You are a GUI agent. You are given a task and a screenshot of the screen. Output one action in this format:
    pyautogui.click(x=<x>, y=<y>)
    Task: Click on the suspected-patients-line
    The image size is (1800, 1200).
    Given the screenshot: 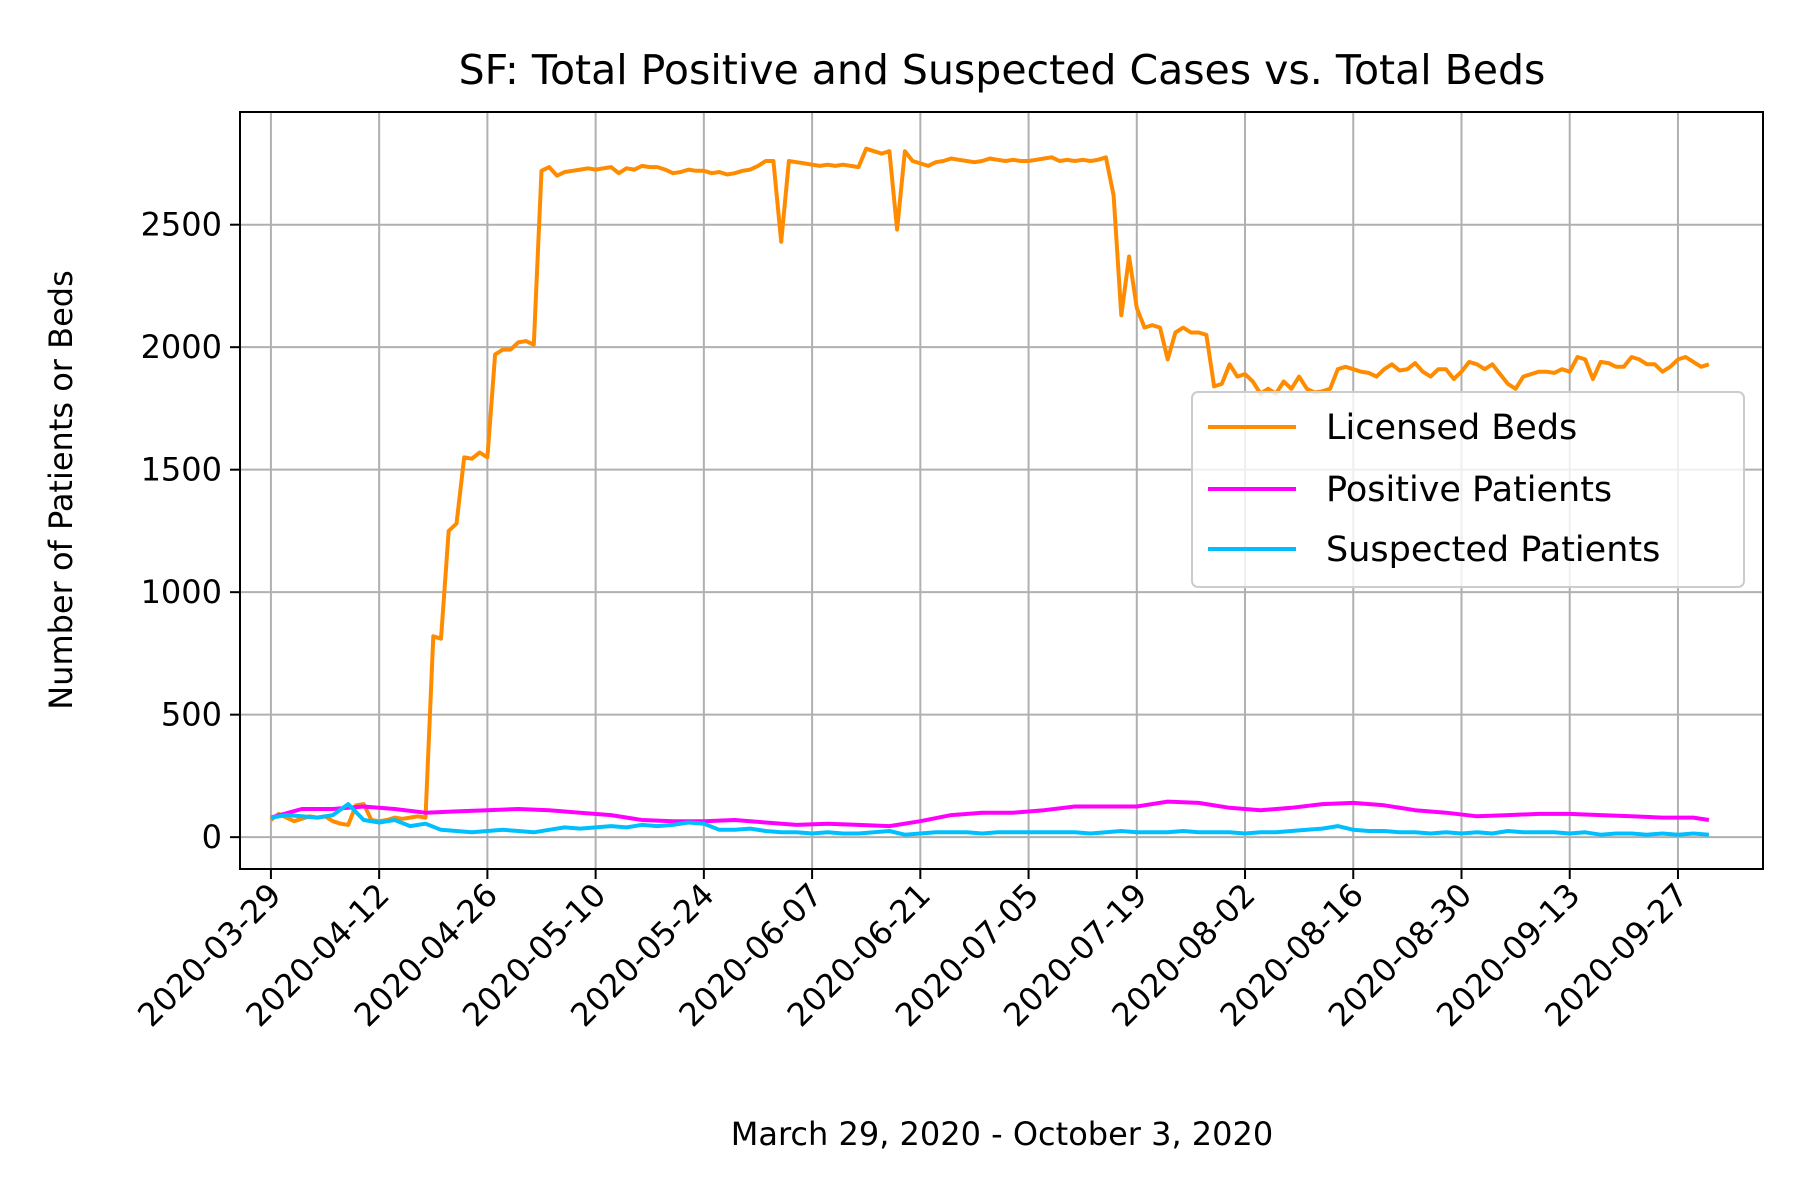 What is the action you would take?
    pyautogui.click(x=990, y=819)
    